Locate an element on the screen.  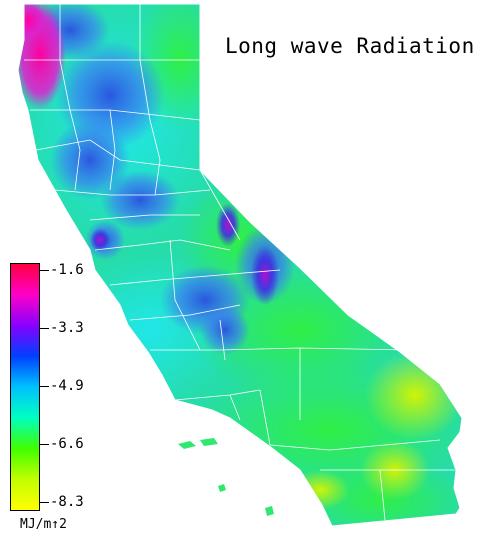
legend-label-3: -4.9 is located at coordinates (67, 386).